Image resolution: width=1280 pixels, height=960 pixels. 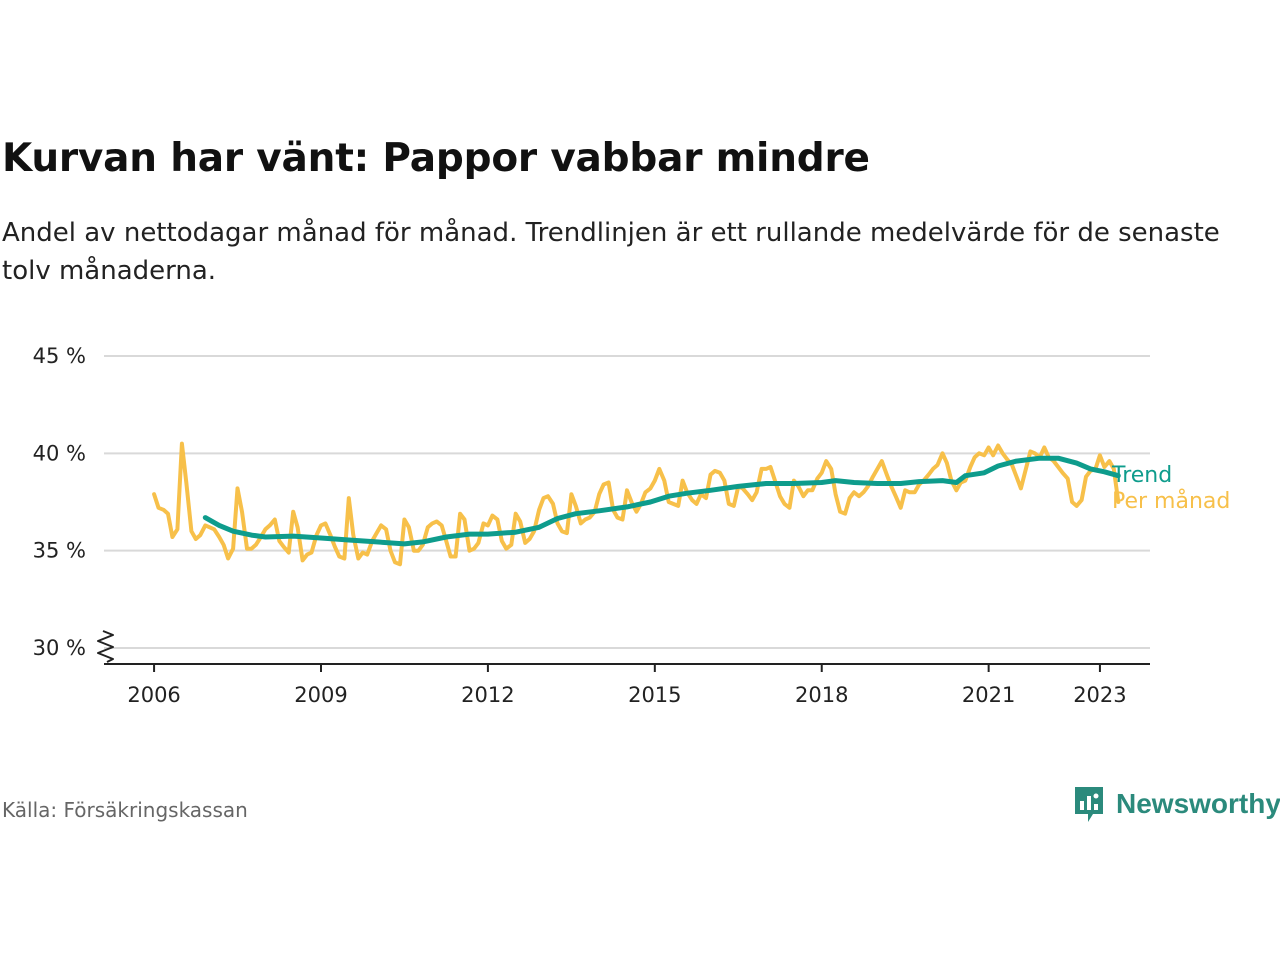 What do you see at coordinates (59, 453) in the screenshot?
I see `y-tick-label: 40 %` at bounding box center [59, 453].